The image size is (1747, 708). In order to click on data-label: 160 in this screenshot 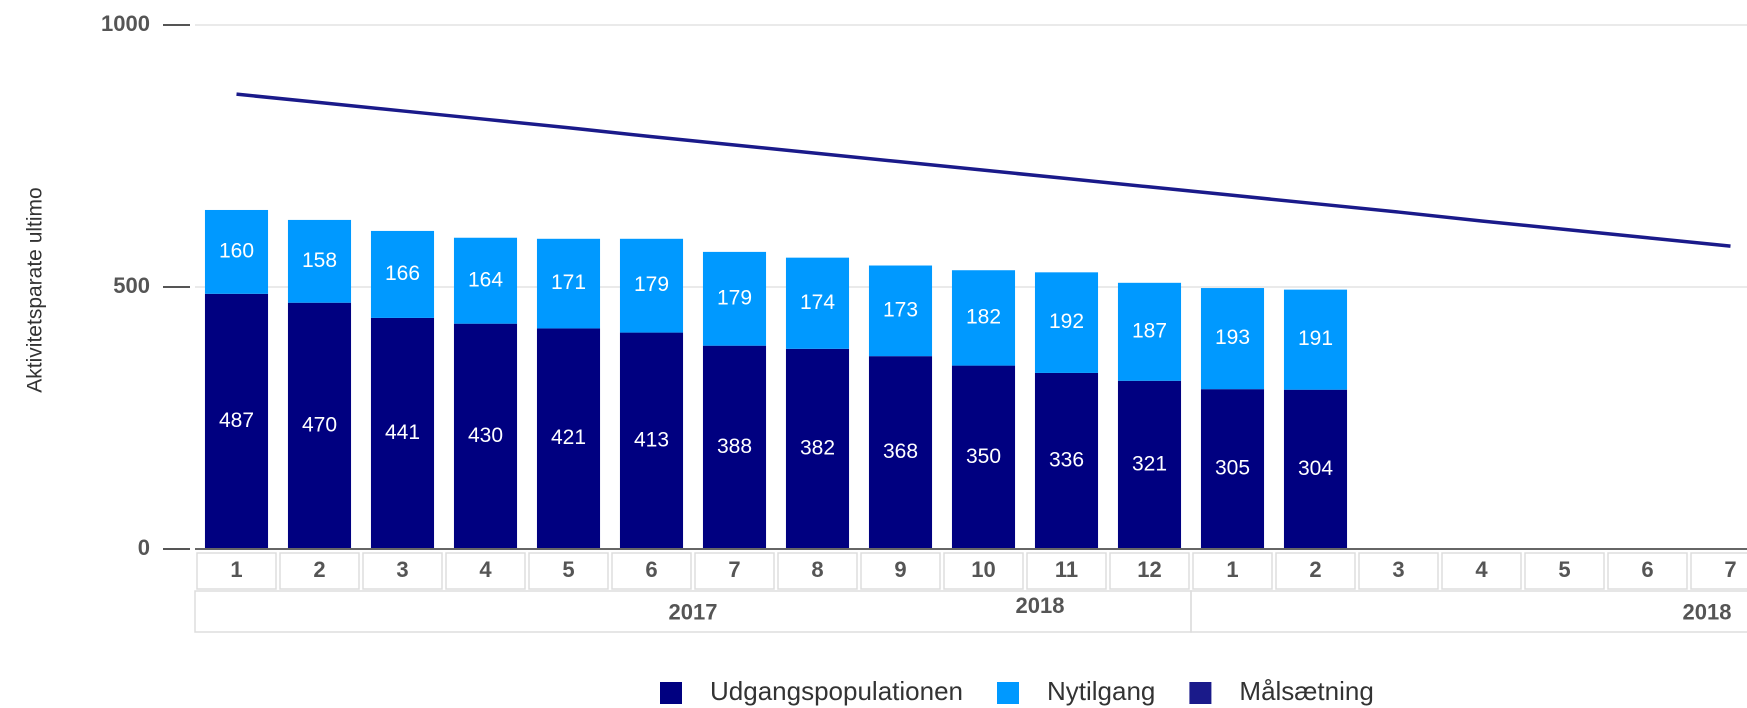, I will do `click(236, 250)`.